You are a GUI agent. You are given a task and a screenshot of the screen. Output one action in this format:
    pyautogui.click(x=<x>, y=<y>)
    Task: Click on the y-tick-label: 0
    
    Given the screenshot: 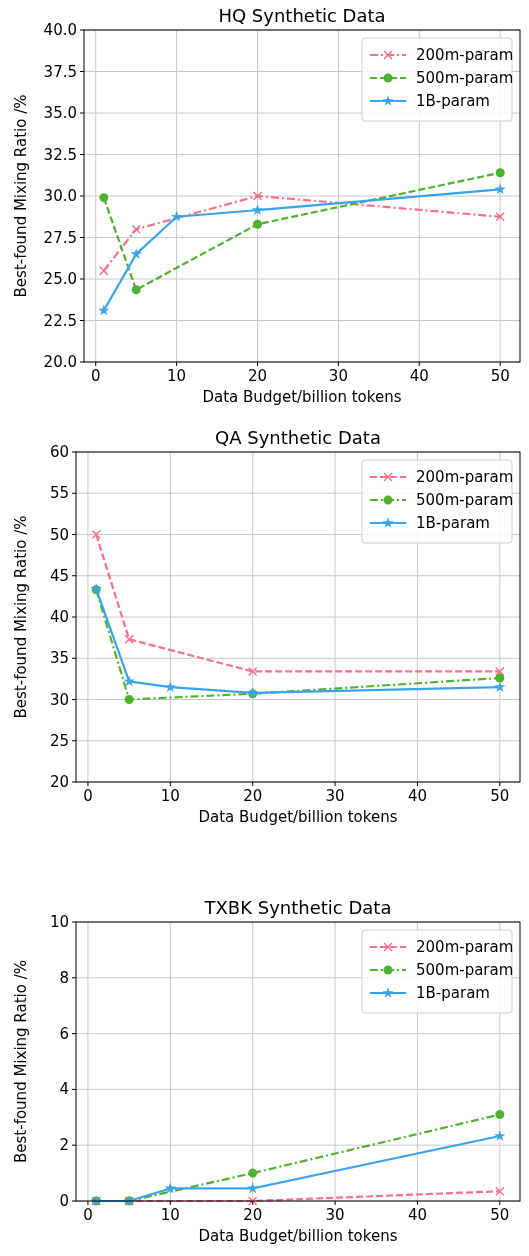 What is the action you would take?
    pyautogui.click(x=64, y=1201)
    